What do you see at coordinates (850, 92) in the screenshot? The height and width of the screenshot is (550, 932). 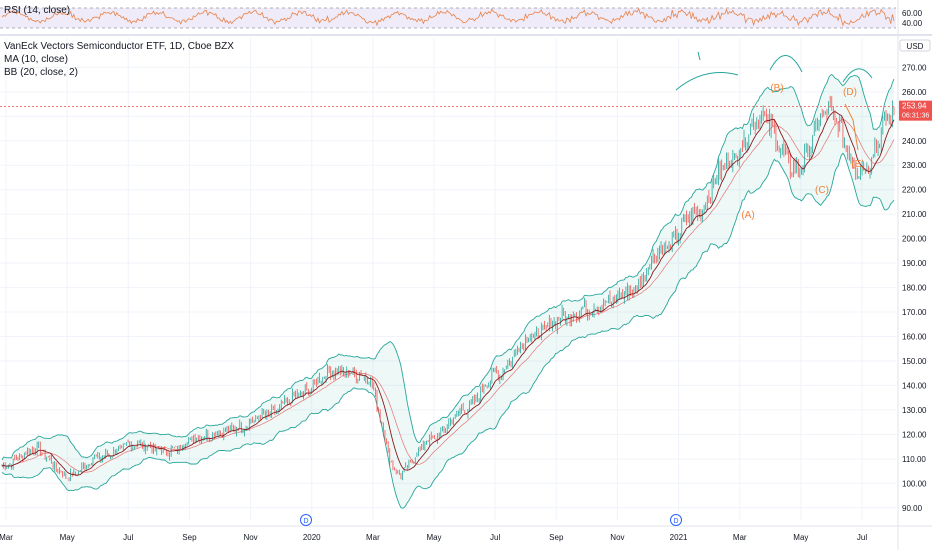 I see `wave-label: (D)` at bounding box center [850, 92].